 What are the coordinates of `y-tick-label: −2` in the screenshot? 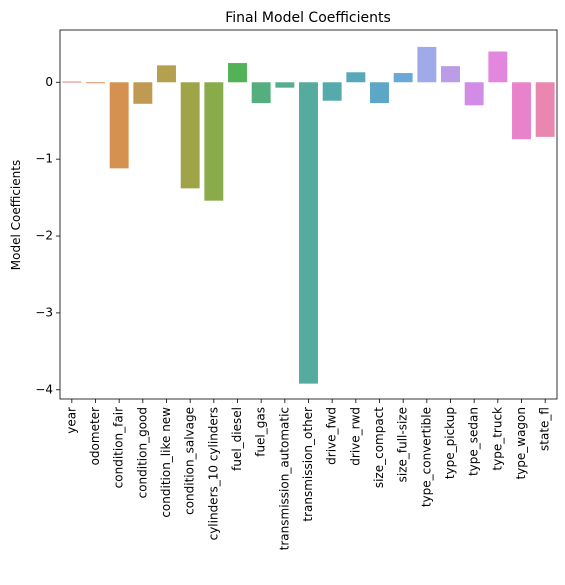 It's located at (44, 236).